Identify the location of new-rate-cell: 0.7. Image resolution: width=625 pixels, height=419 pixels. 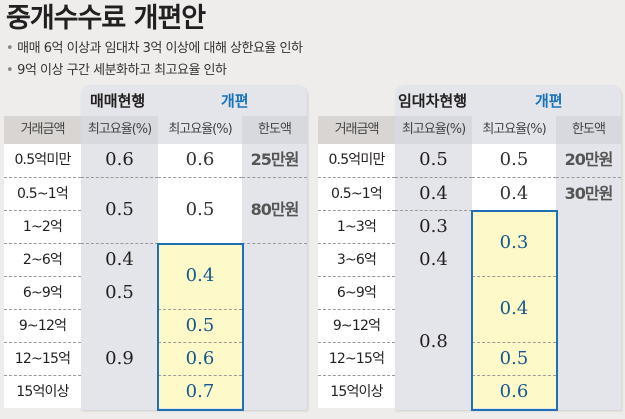
(200, 391).